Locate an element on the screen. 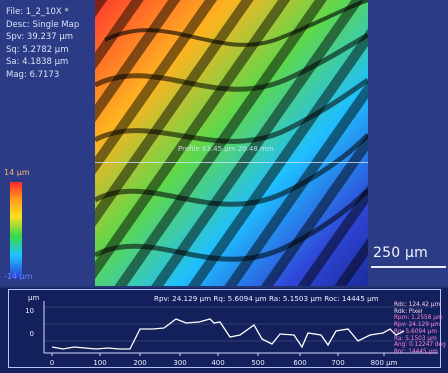 The width and height of the screenshot is (448, 373). profile-y-tick: 0 is located at coordinates (32, 334).